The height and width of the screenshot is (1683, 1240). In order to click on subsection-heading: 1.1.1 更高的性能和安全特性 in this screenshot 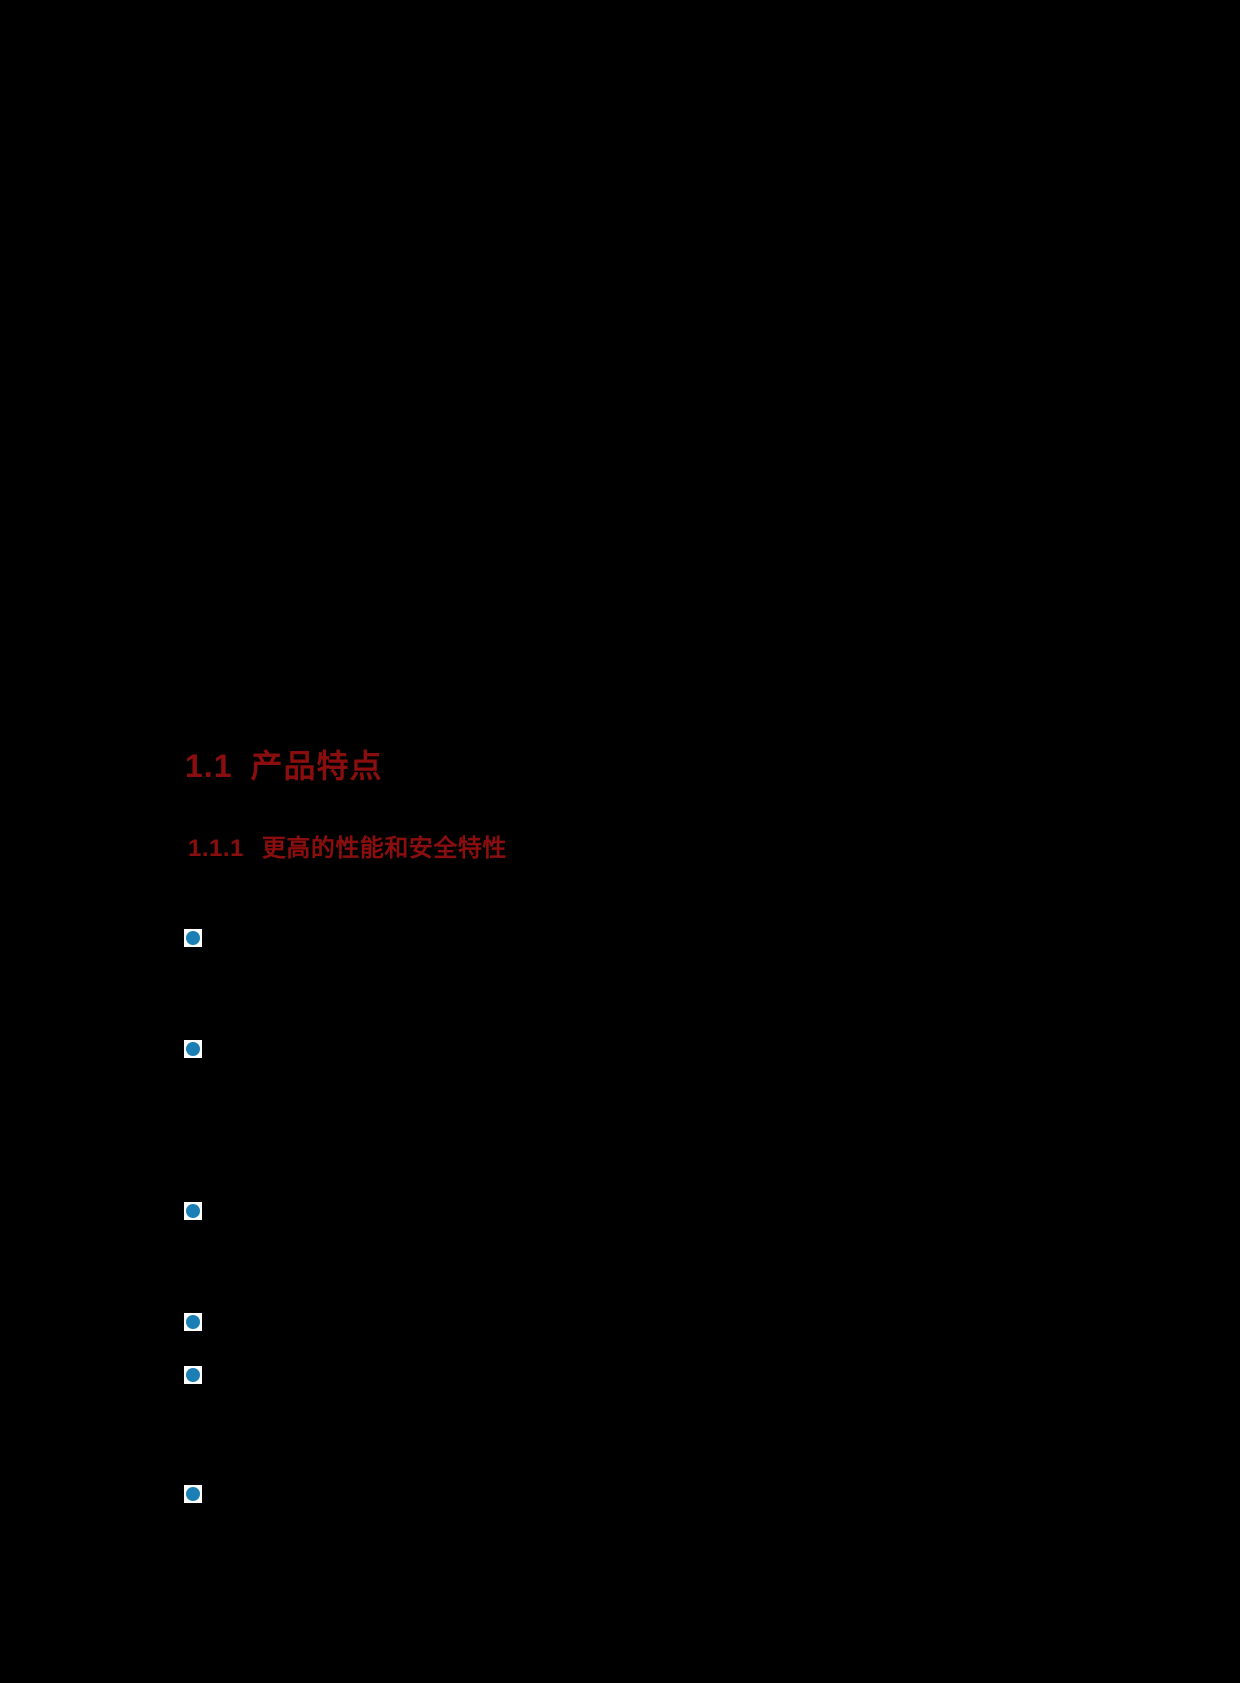, I will do `click(347, 849)`.